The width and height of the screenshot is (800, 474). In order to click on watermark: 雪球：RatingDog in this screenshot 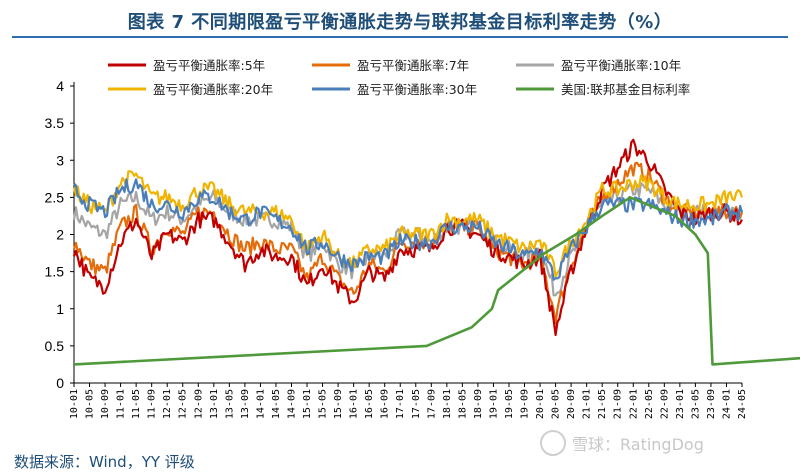, I will do `click(622, 443)`.